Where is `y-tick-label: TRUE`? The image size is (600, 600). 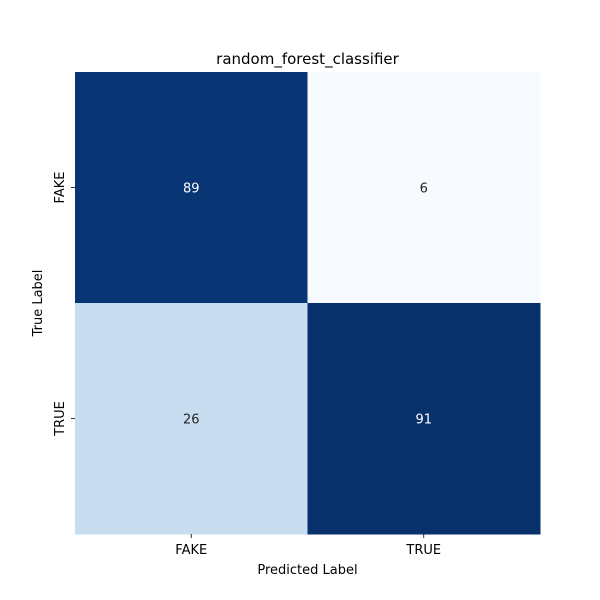 y-tick-label: TRUE is located at coordinates (60, 419).